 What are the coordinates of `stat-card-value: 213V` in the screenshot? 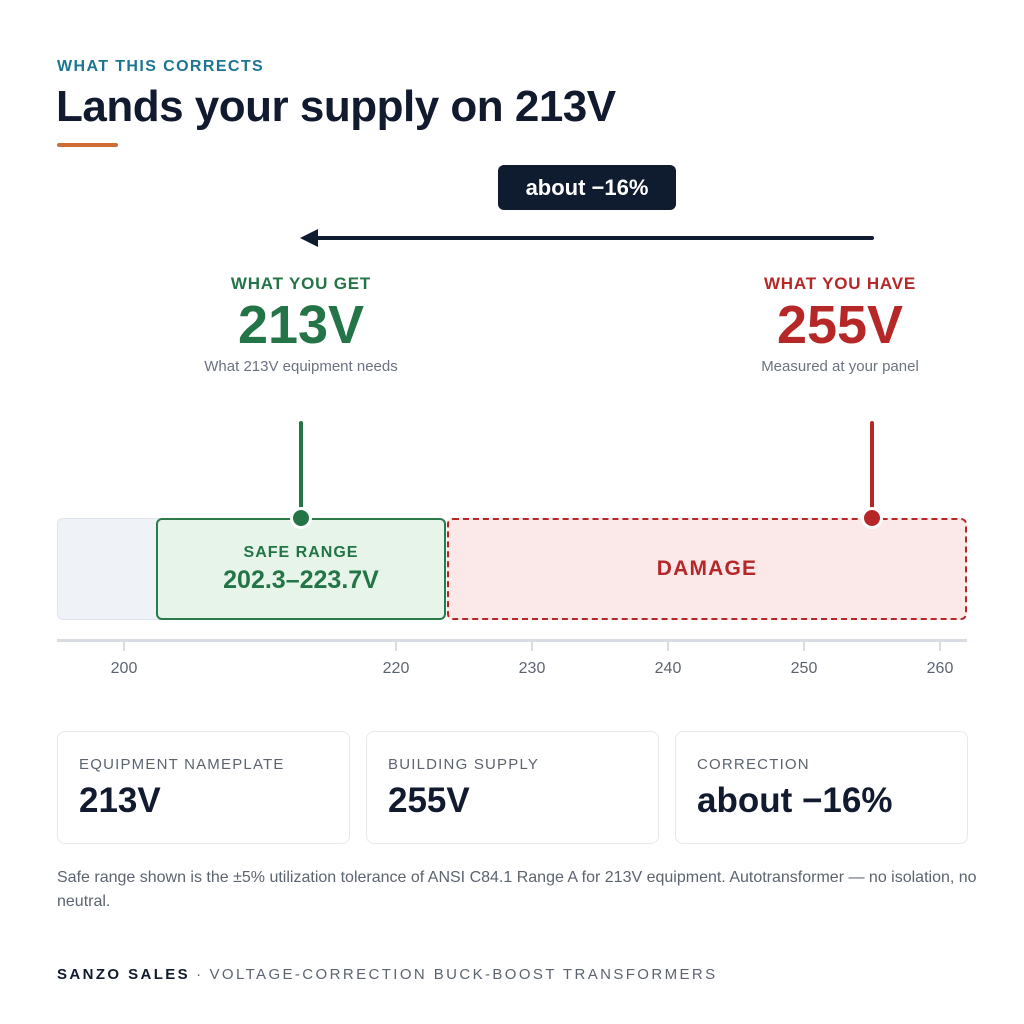 It's located at (120, 800).